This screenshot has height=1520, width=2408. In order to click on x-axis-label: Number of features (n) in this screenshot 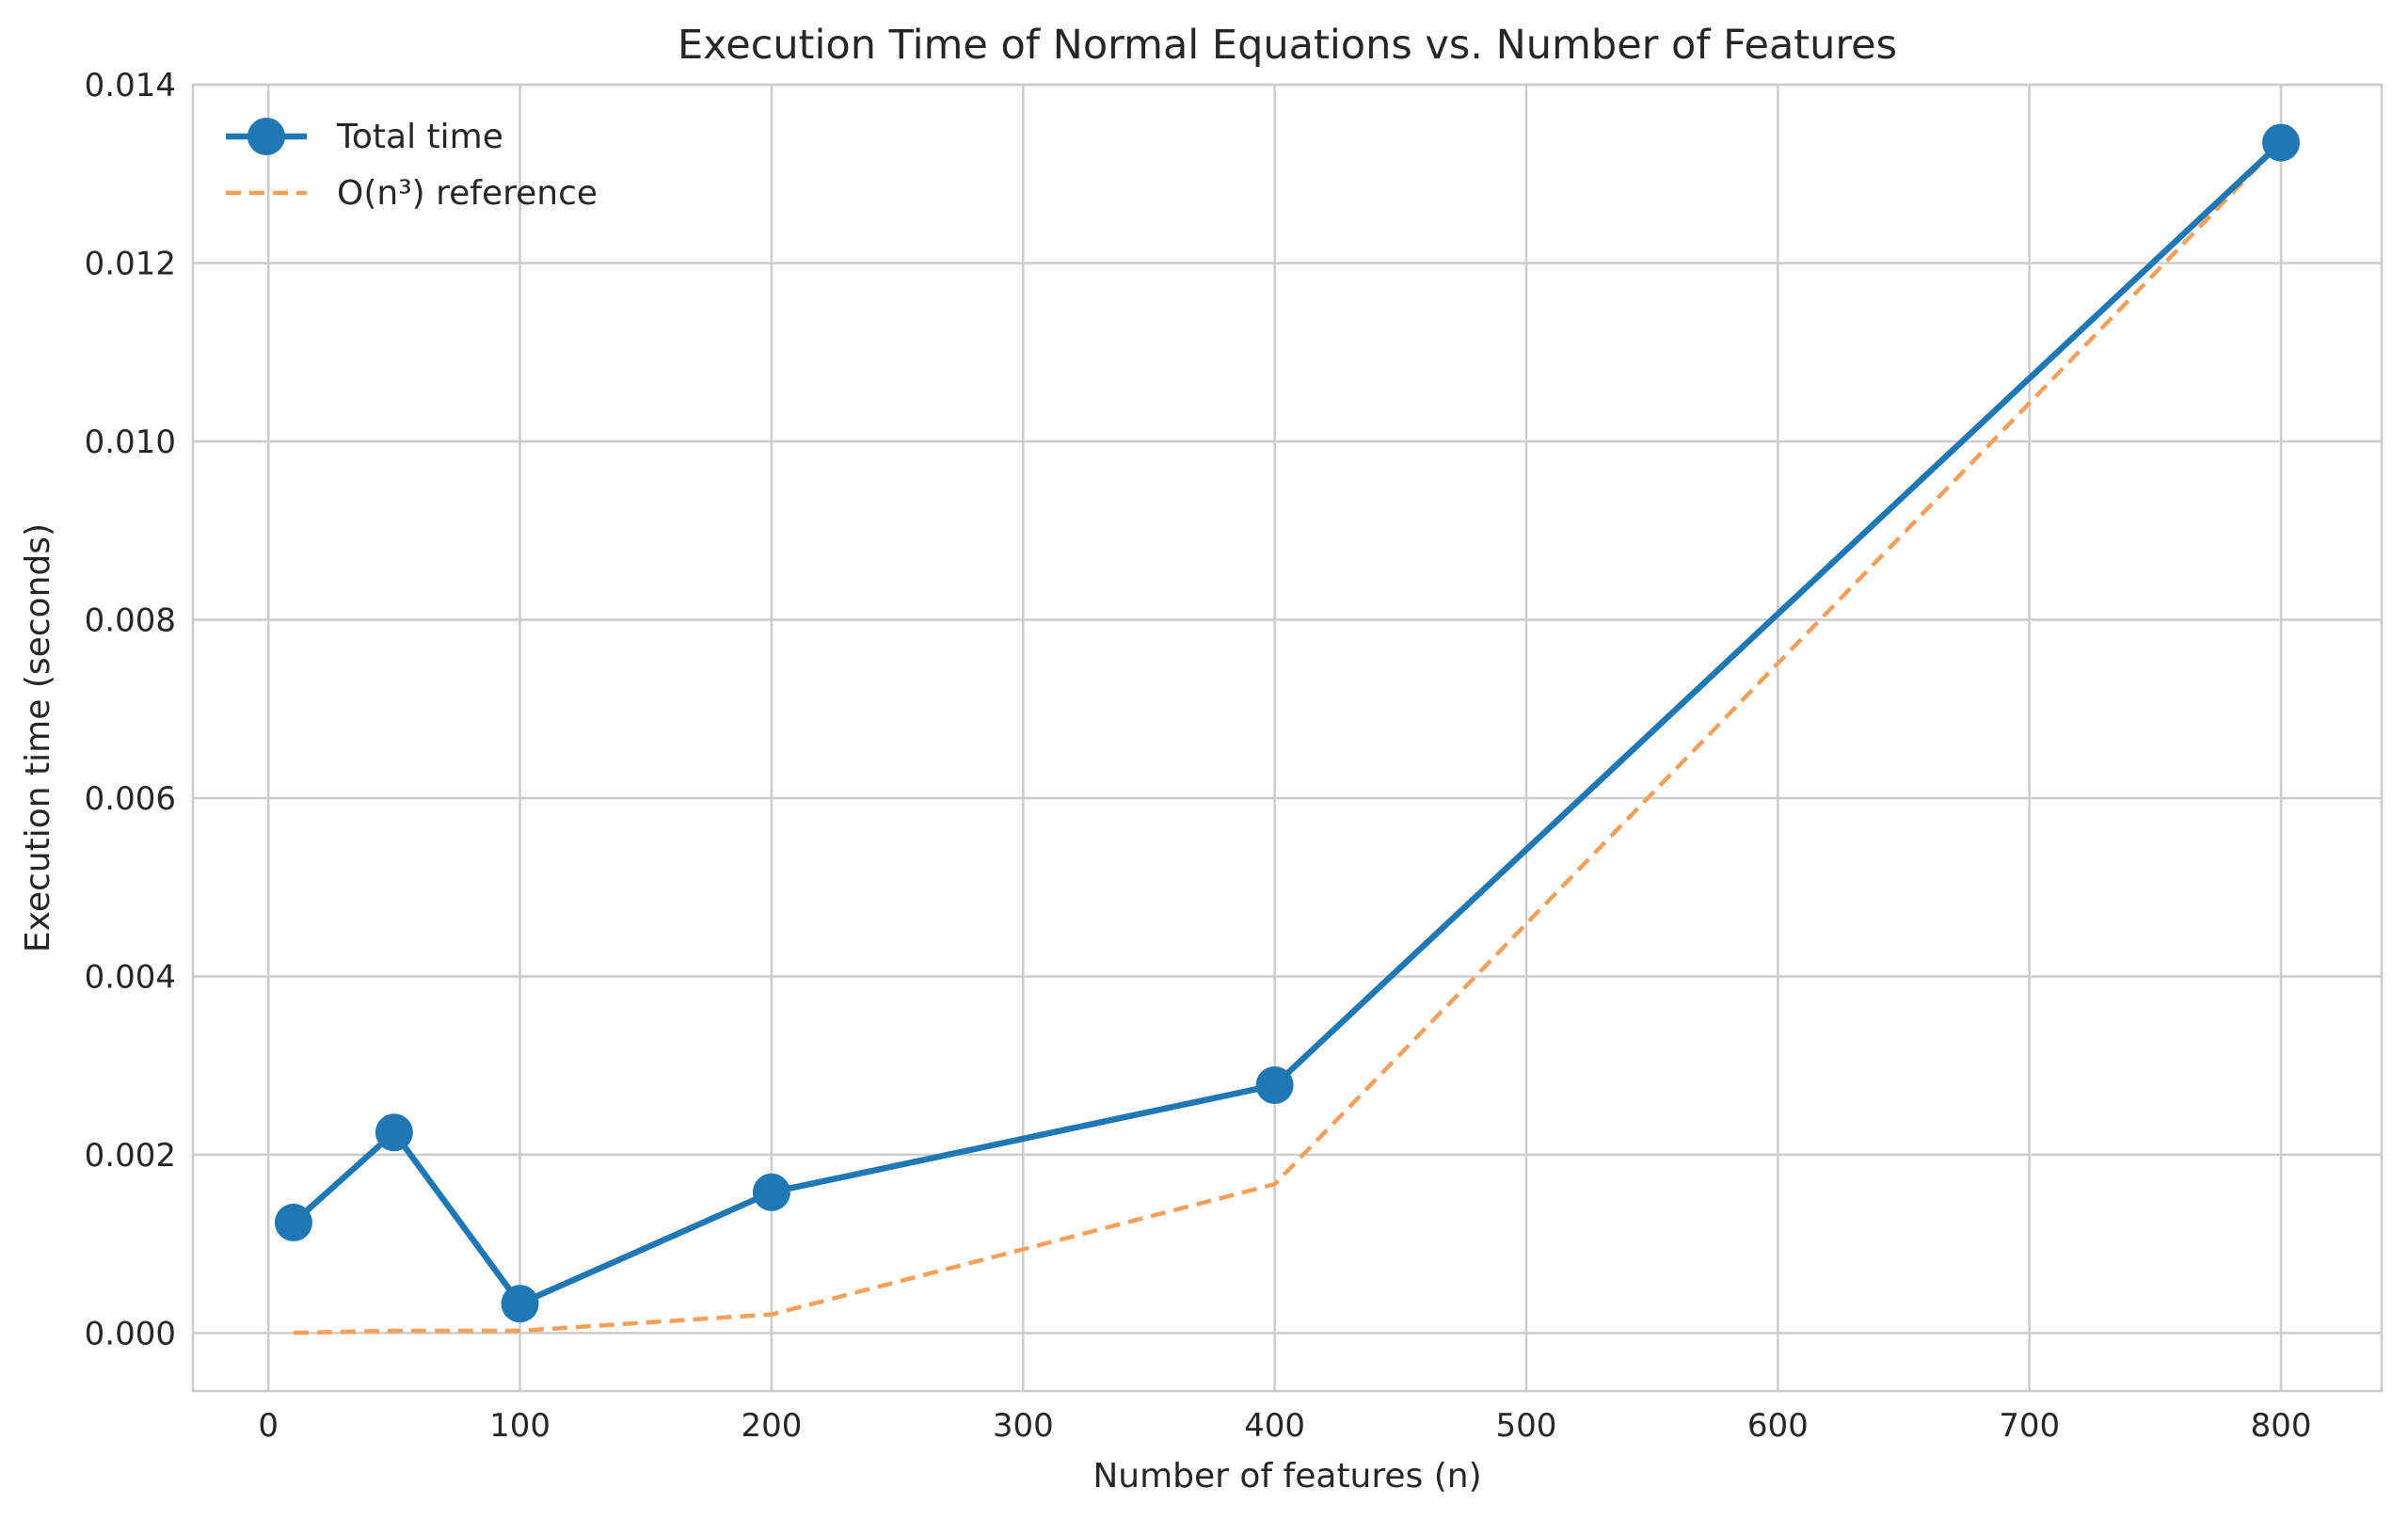, I will do `click(1286, 1476)`.